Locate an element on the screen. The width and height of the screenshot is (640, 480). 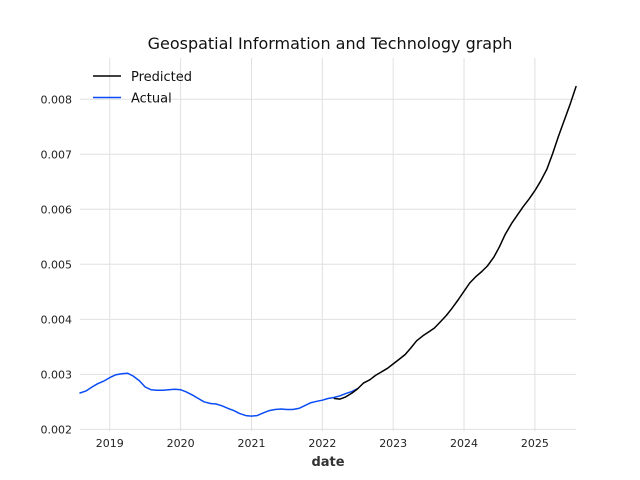
y-tick-label: 0.005 is located at coordinates (57, 264).